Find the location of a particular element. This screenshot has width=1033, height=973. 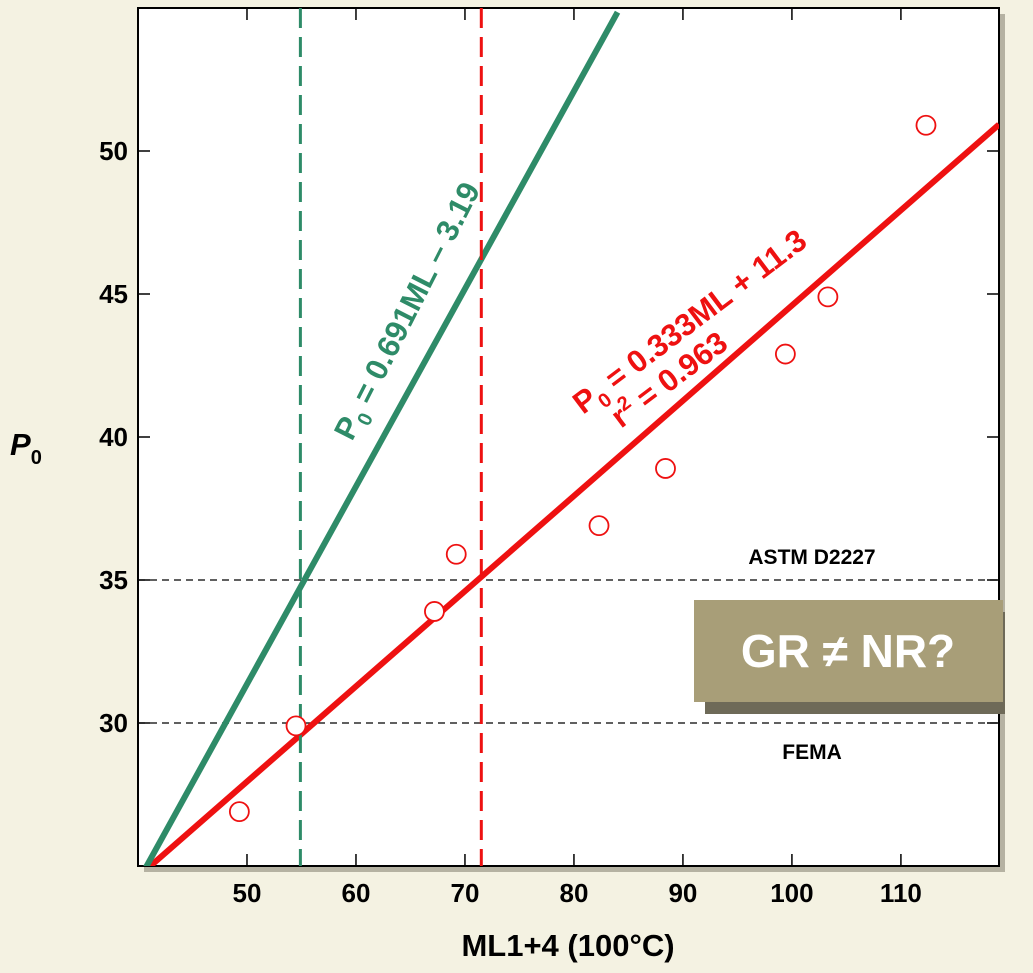

y-axis-title: P0 is located at coordinates (26, 448).